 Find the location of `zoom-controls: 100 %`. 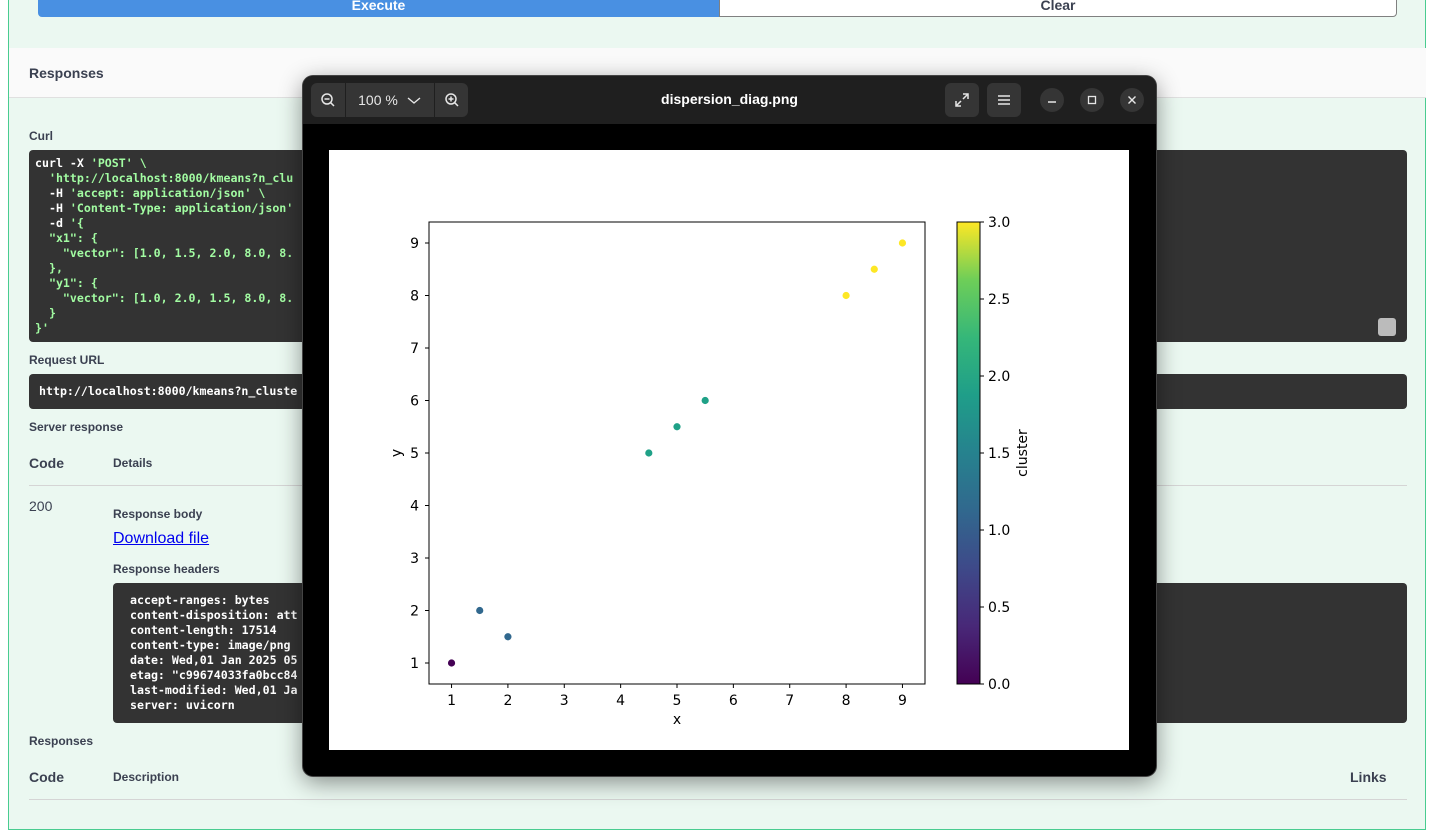

zoom-controls: 100 % is located at coordinates (389, 100).